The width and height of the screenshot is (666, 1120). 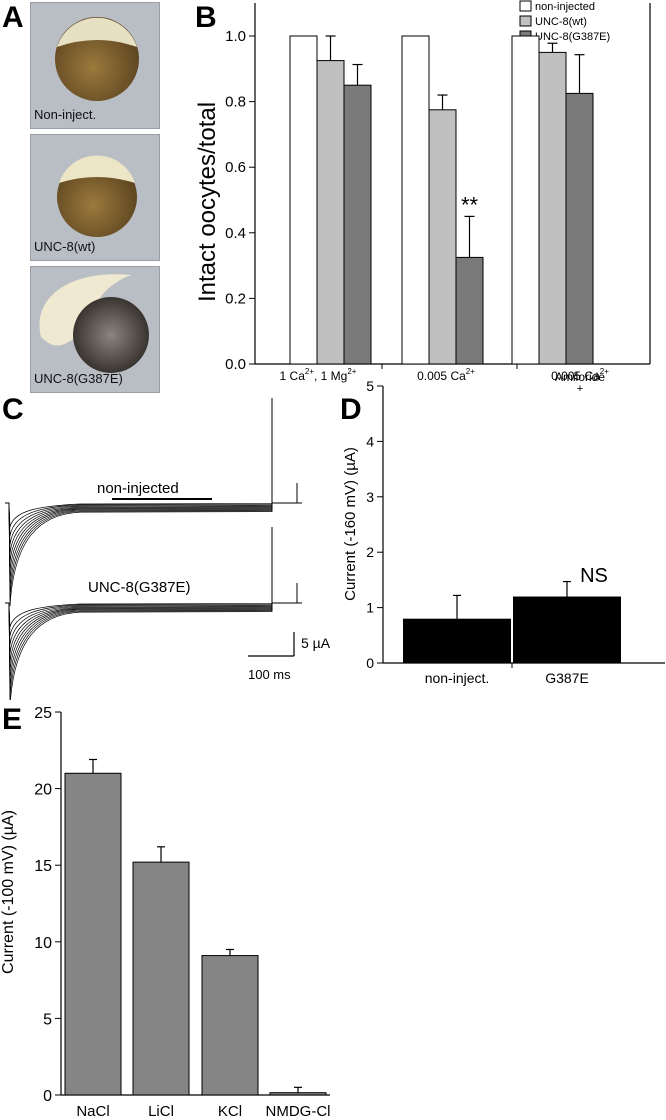 I want to click on y-tick-label: 0.8, so click(x=235, y=102).